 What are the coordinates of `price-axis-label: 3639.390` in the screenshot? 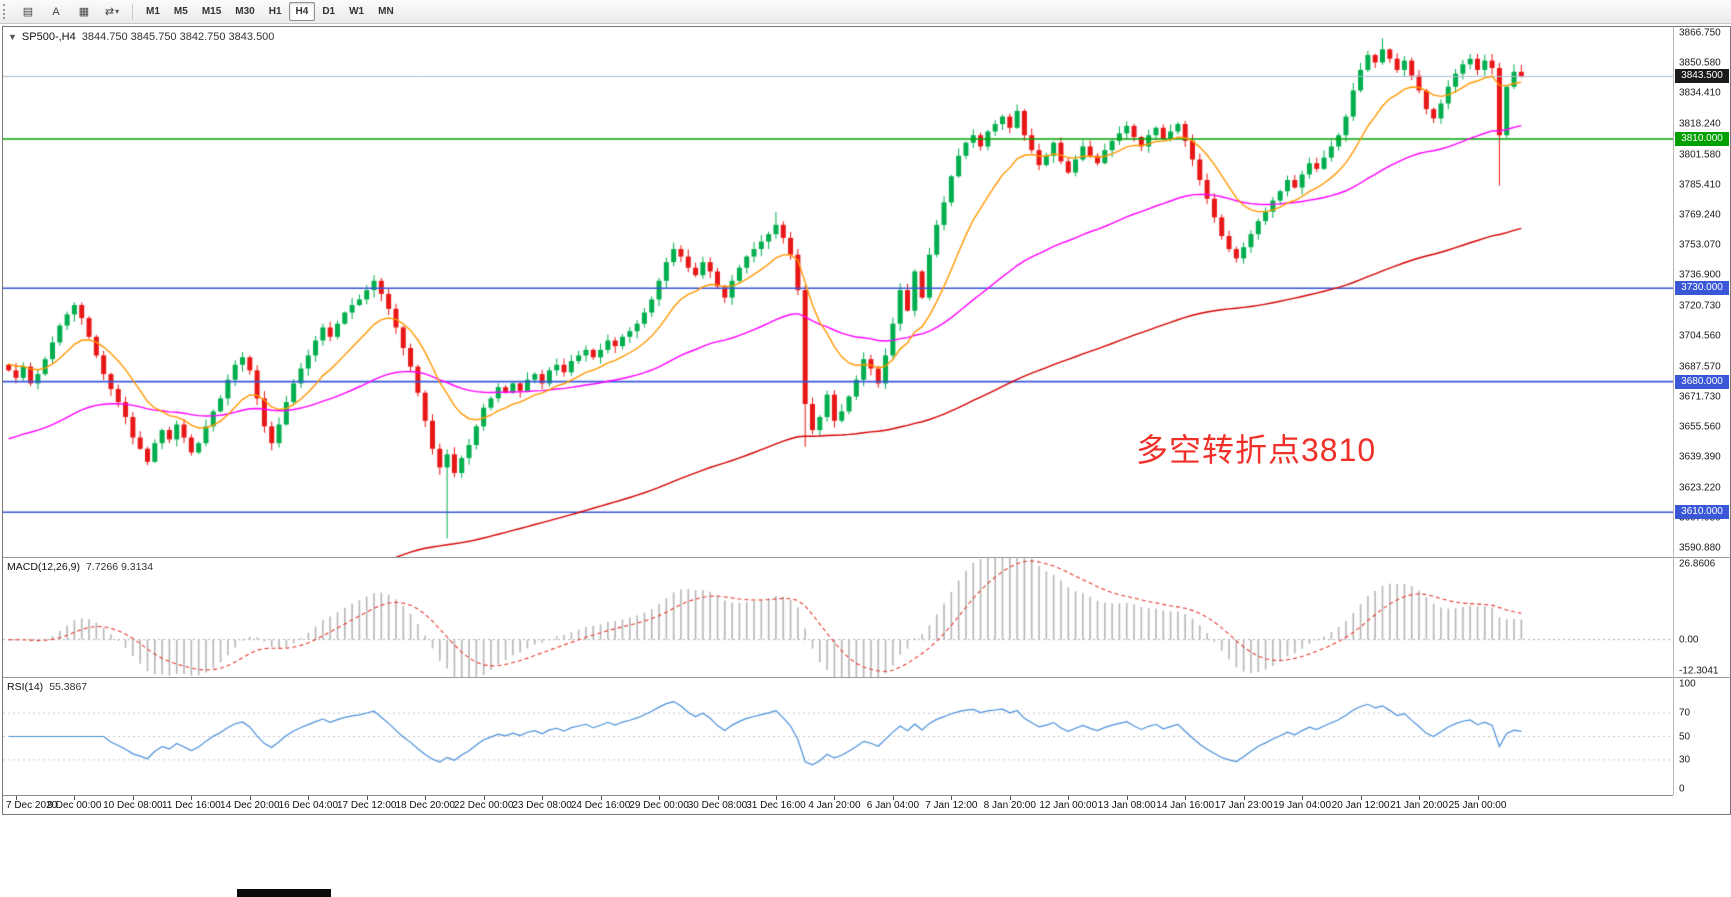 It's located at (1700, 457).